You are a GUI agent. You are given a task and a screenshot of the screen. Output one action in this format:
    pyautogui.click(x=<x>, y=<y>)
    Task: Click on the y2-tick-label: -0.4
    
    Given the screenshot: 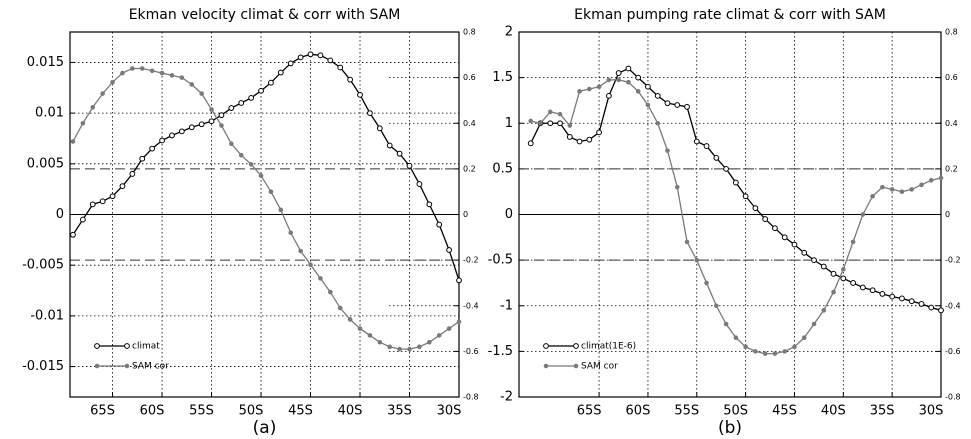 What is the action you would take?
    pyautogui.click(x=953, y=305)
    